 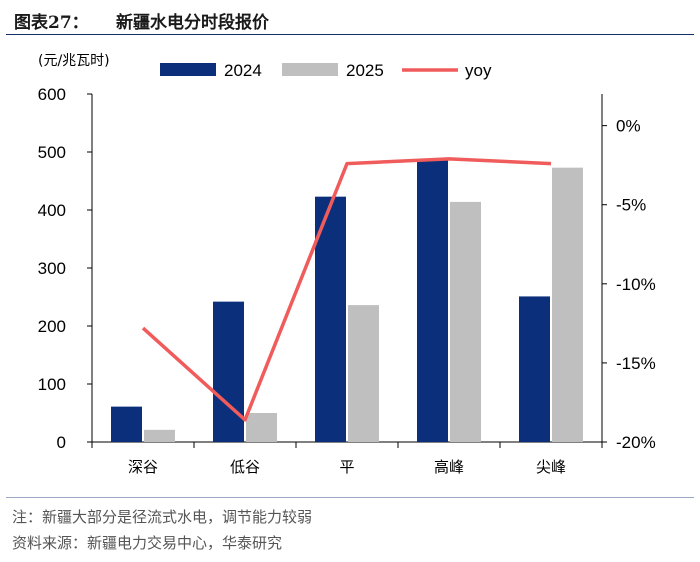 What do you see at coordinates (192, 23) in the screenshot?
I see `chart-title: 新疆水电分时段报价` at bounding box center [192, 23].